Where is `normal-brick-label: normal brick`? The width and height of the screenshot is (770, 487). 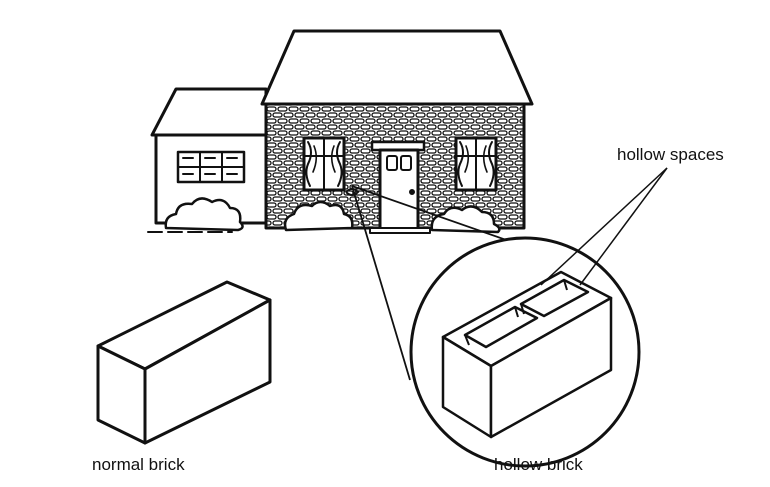 normal-brick-label: normal brick is located at coordinates (138, 464).